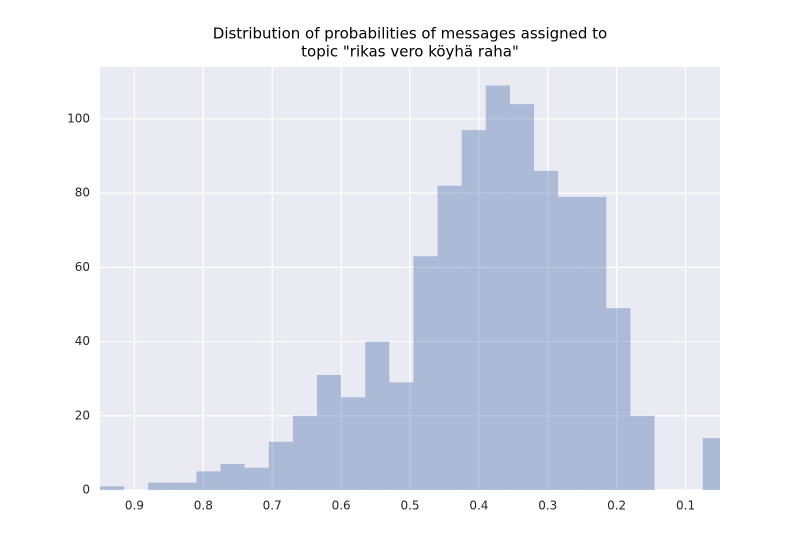  What do you see at coordinates (82, 193) in the screenshot?
I see `y-tick-label: 80` at bounding box center [82, 193].